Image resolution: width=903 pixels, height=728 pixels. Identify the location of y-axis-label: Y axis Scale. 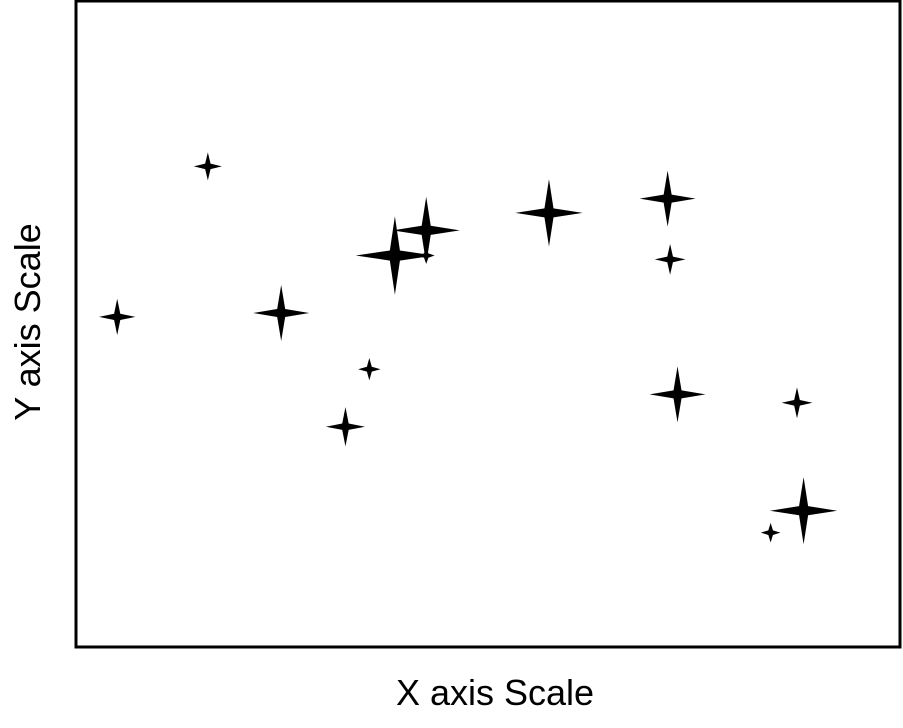
(27, 321).